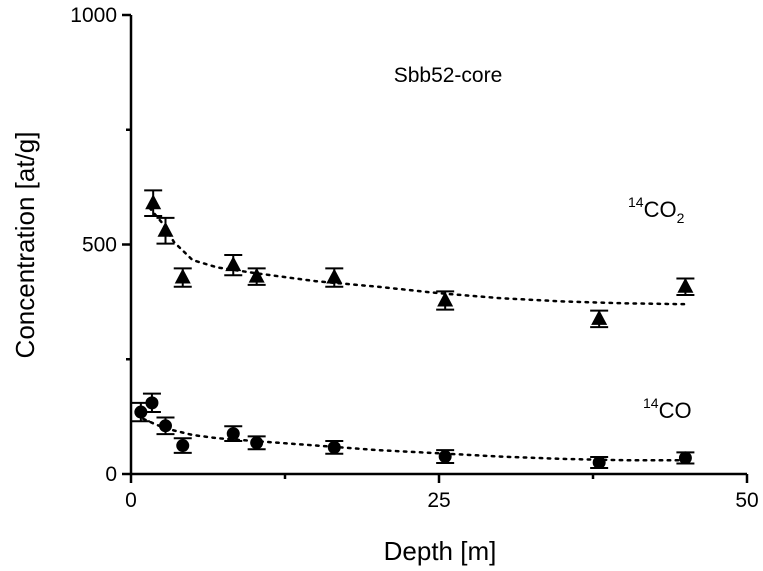  I want to click on y-tick-label: 500, so click(99, 245).